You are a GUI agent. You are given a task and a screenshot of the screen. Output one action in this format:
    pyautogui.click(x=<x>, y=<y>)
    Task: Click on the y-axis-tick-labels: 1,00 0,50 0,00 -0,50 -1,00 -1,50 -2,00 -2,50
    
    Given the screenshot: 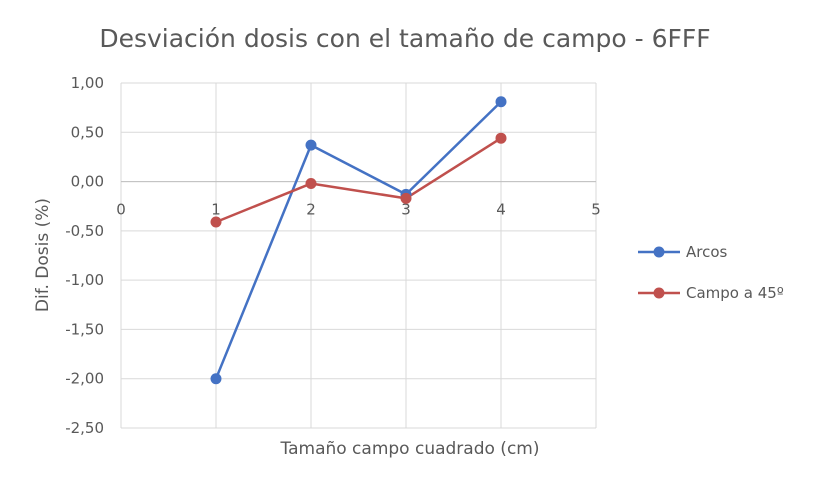 What is the action you would take?
    pyautogui.click(x=84, y=255)
    